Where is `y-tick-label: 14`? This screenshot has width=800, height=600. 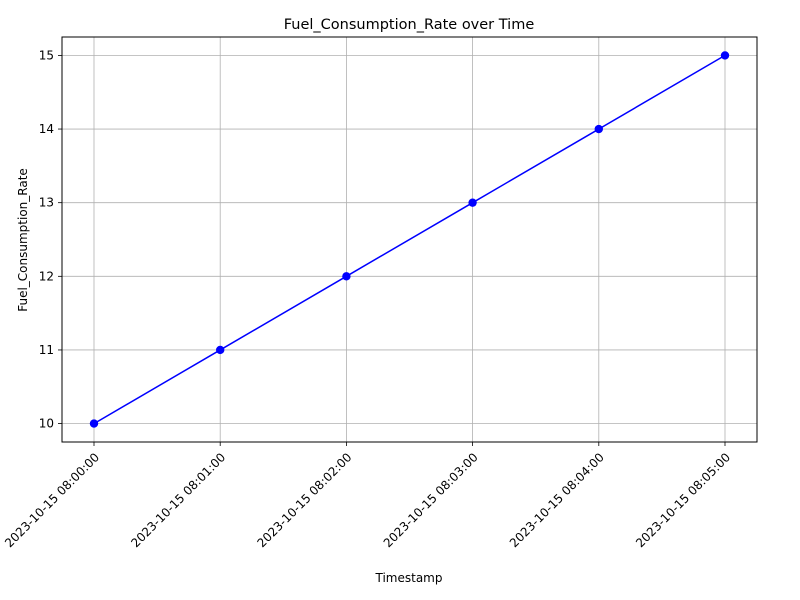
y-tick-label: 14 is located at coordinates (46, 129).